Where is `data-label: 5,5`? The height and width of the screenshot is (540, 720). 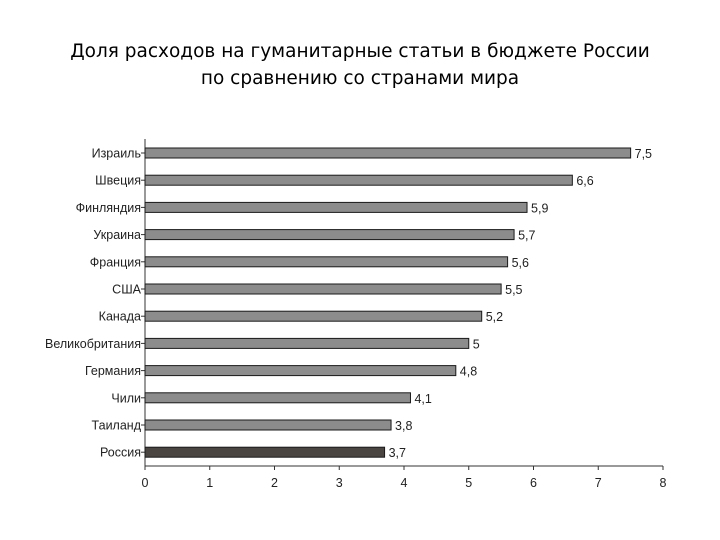
data-label: 5,5 is located at coordinates (513, 290).